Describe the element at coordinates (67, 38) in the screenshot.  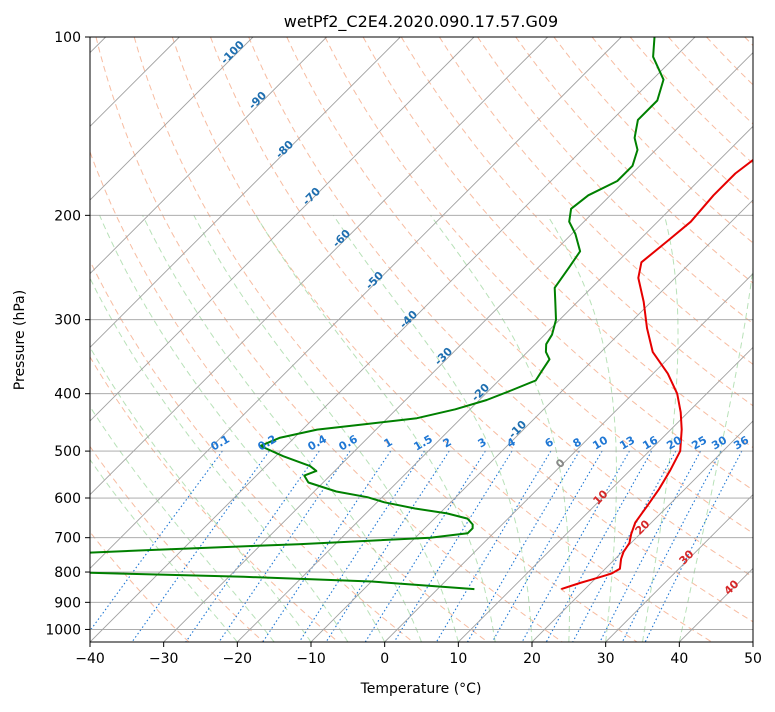
I see `y-tick-label: 100` at that location.